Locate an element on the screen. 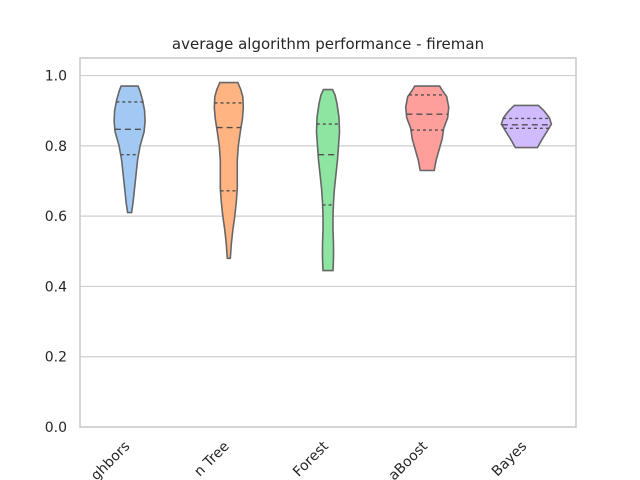  x-axis-ticks: ghbors n Tree Forest aBoost Bayes is located at coordinates (309, 459).